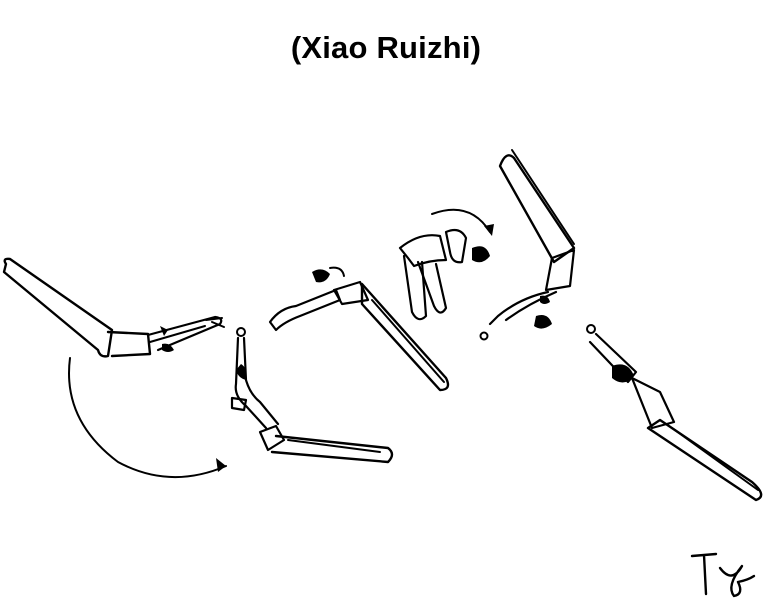  Describe the element at coordinates (723, 575) in the screenshot. I see `signature-mark` at that location.